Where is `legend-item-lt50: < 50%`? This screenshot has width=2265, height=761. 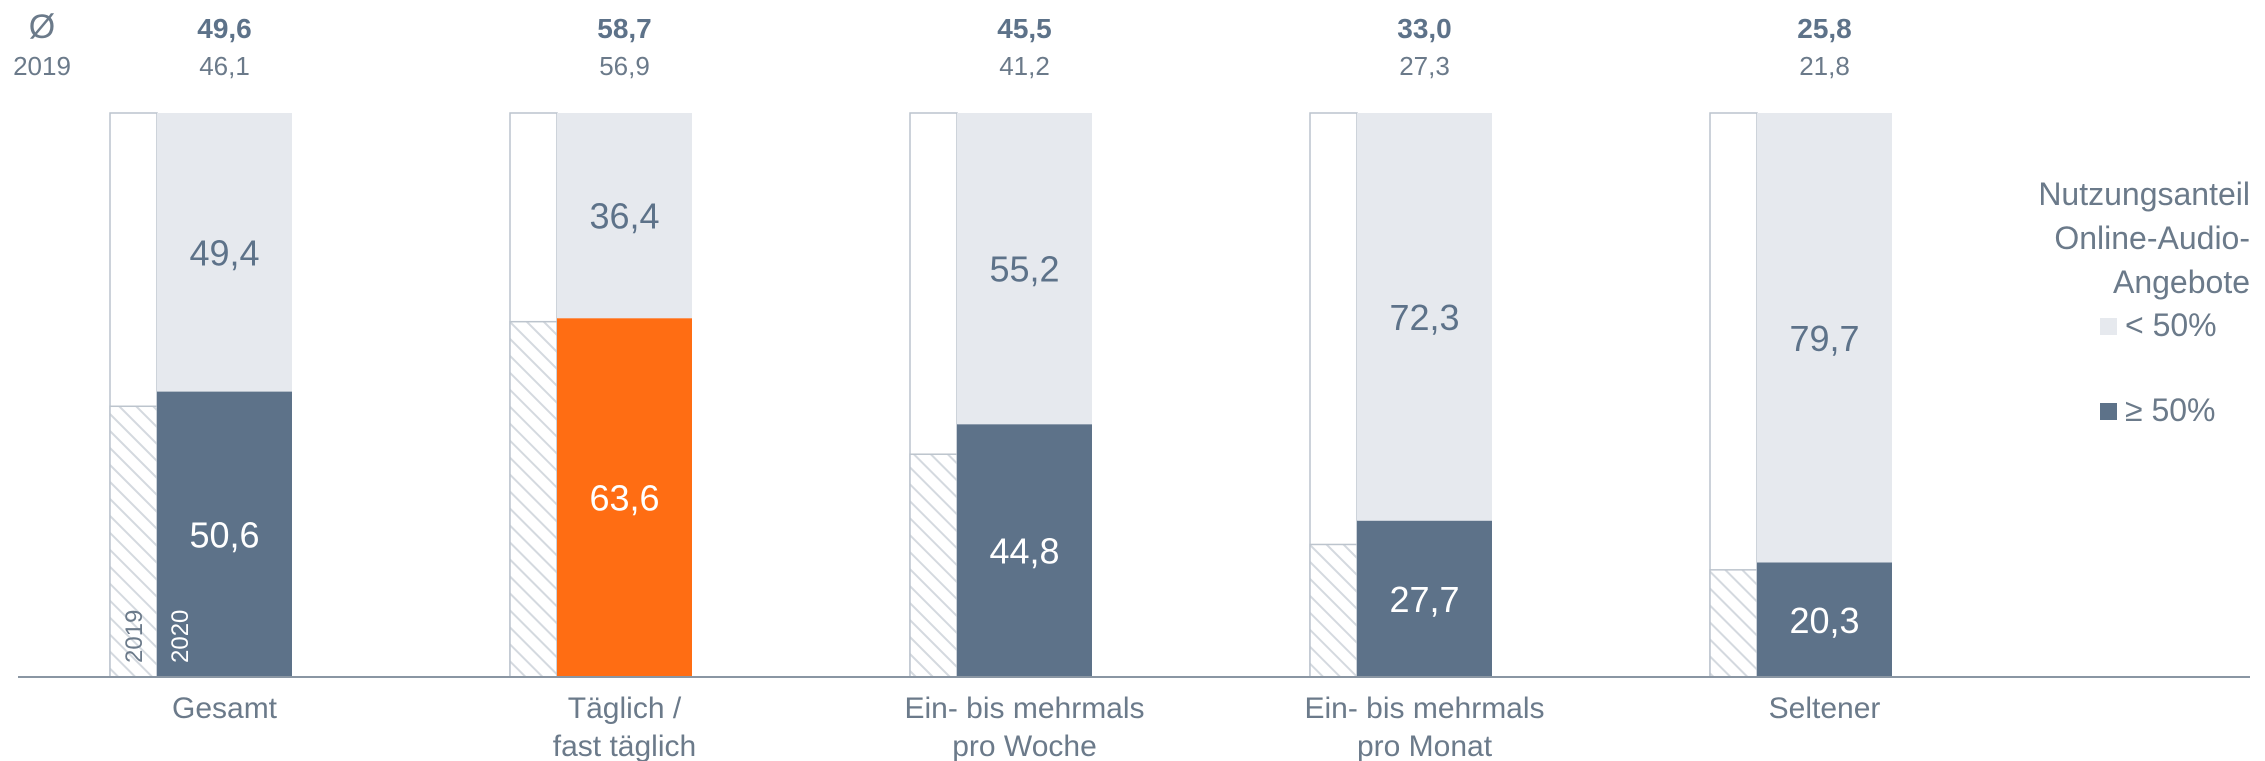
legend-item-lt50: < 50% is located at coordinates (2158, 325).